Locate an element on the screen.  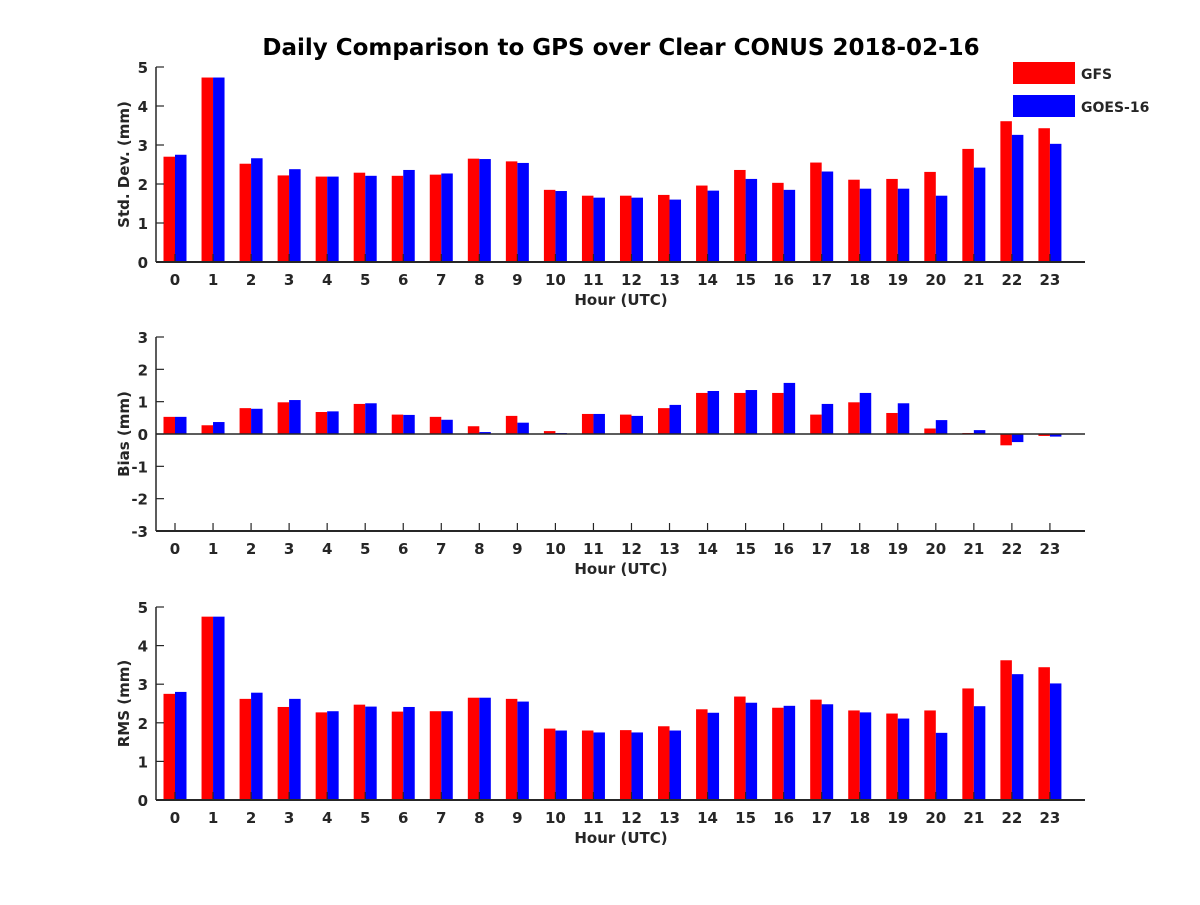
bias-y-tick-label: -1 is located at coordinates (139, 467).